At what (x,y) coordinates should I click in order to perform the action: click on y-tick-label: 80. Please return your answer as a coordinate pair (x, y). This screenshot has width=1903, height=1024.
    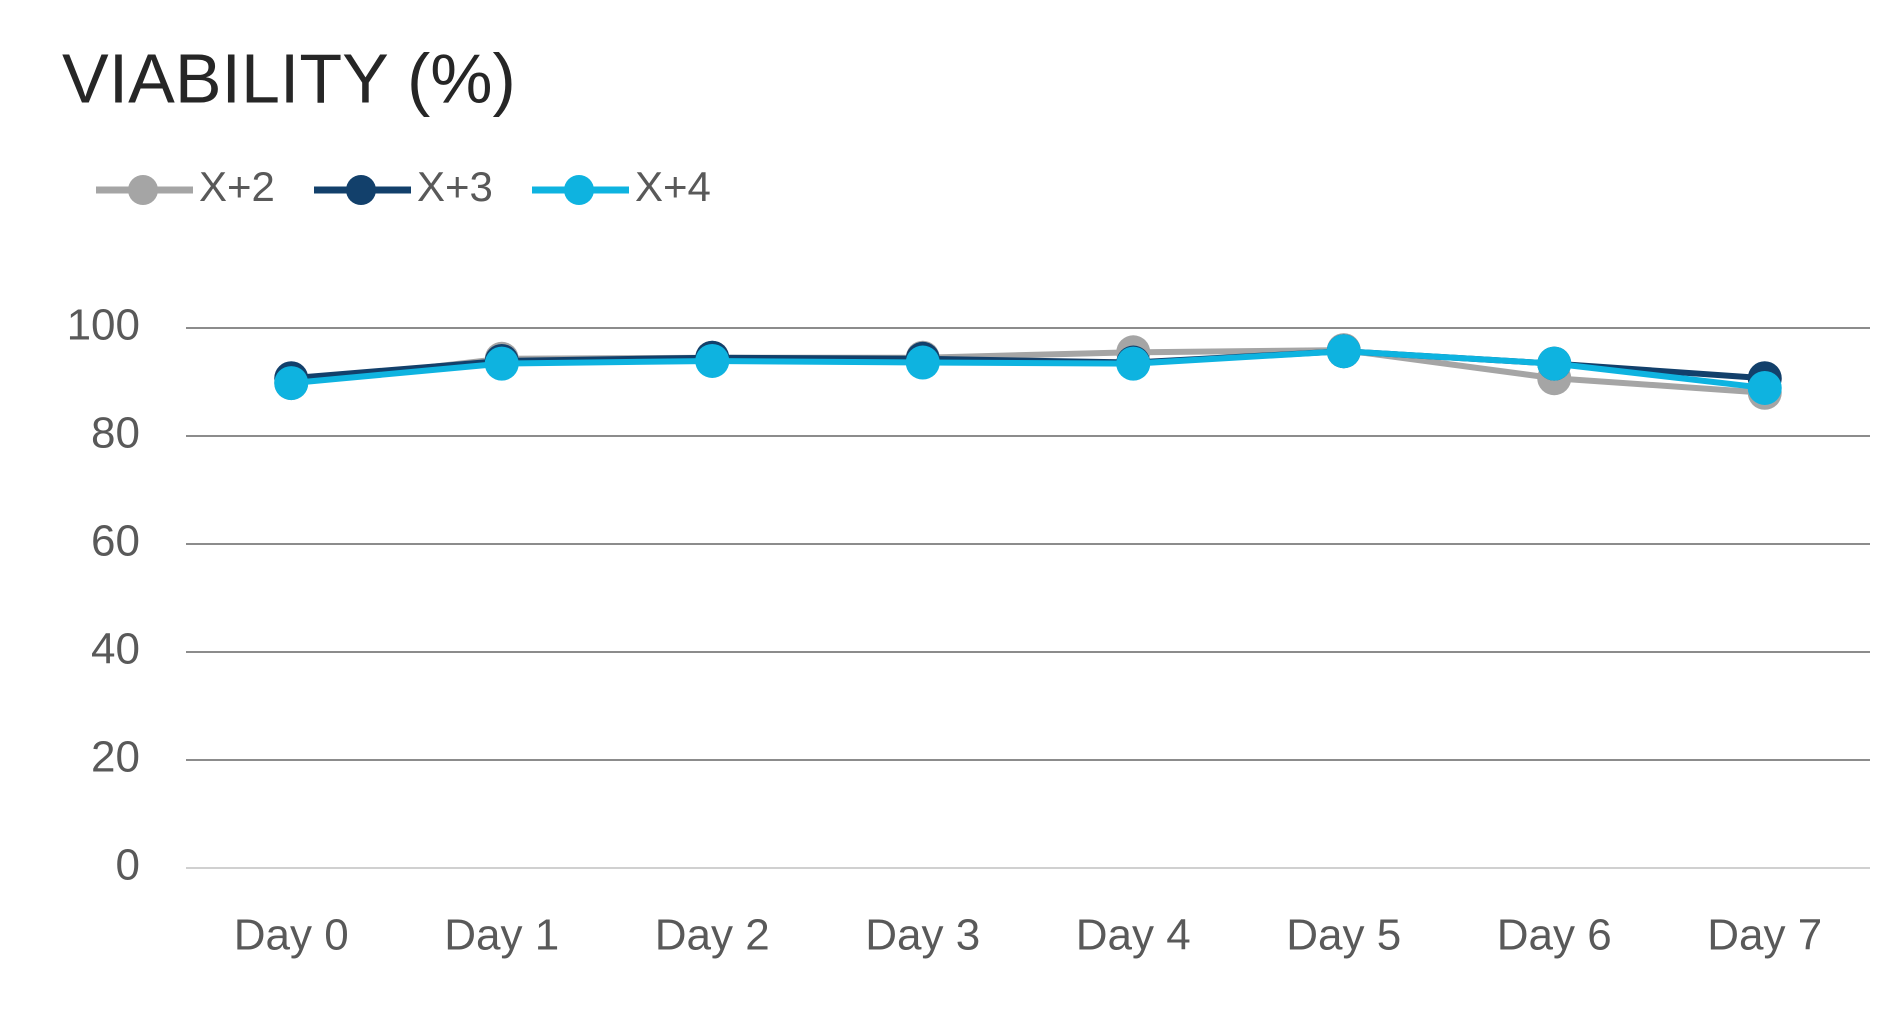
    Looking at the image, I should click on (115, 433).